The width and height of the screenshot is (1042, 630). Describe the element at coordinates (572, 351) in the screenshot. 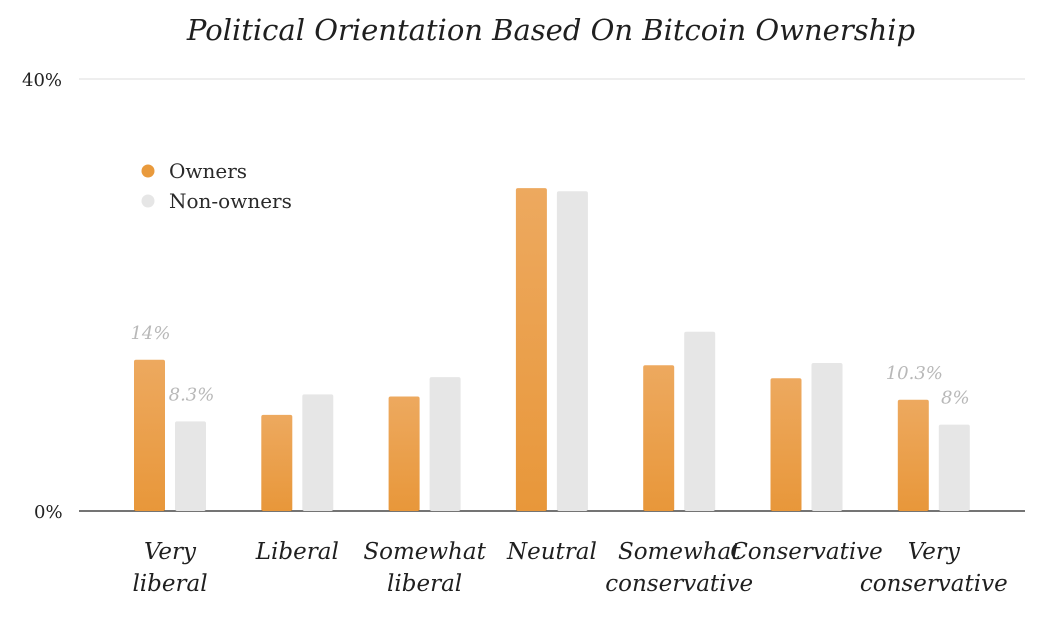

I see `bar-non-owners-neutral` at that location.